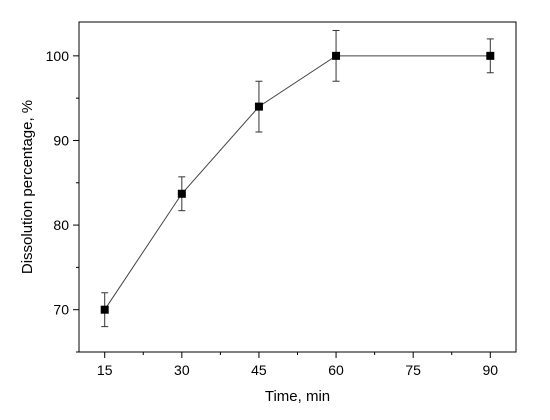 This screenshot has height=420, width=550. What do you see at coordinates (297, 396) in the screenshot?
I see `x-axis-title: Time, min` at bounding box center [297, 396].